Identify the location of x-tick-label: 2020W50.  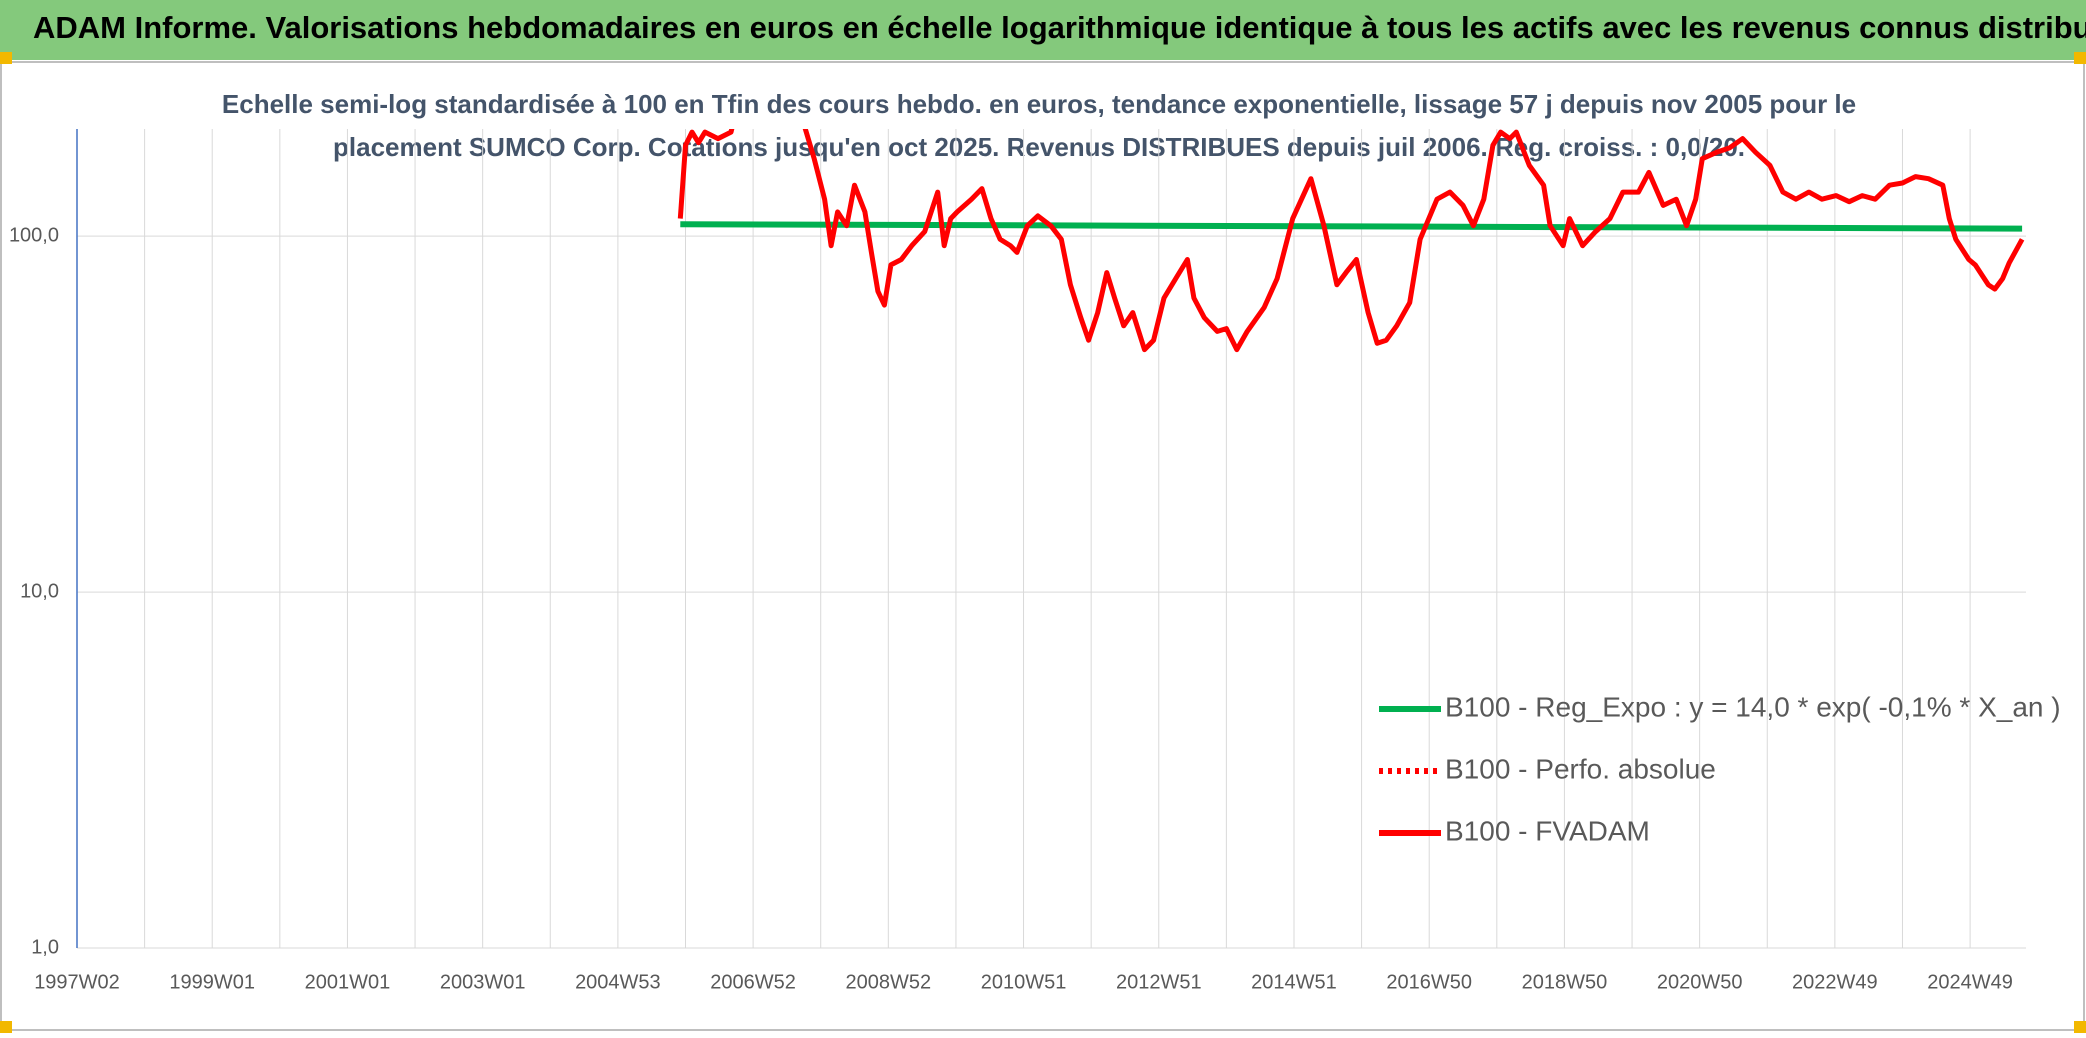
(1700, 982).